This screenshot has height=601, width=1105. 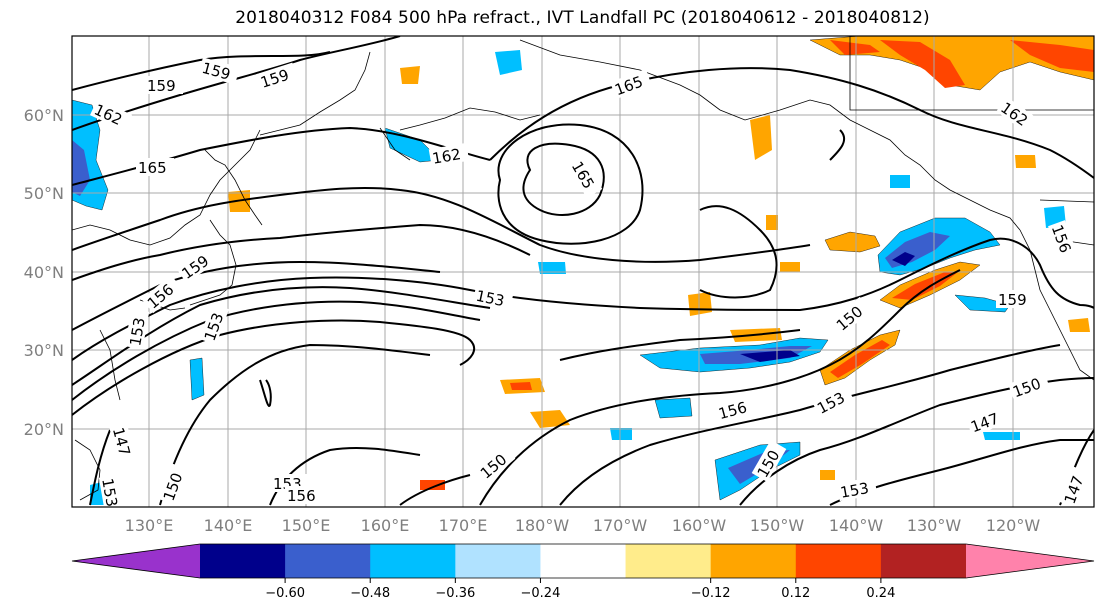 I want to click on lon-label: 170°W, so click(x=620, y=525).